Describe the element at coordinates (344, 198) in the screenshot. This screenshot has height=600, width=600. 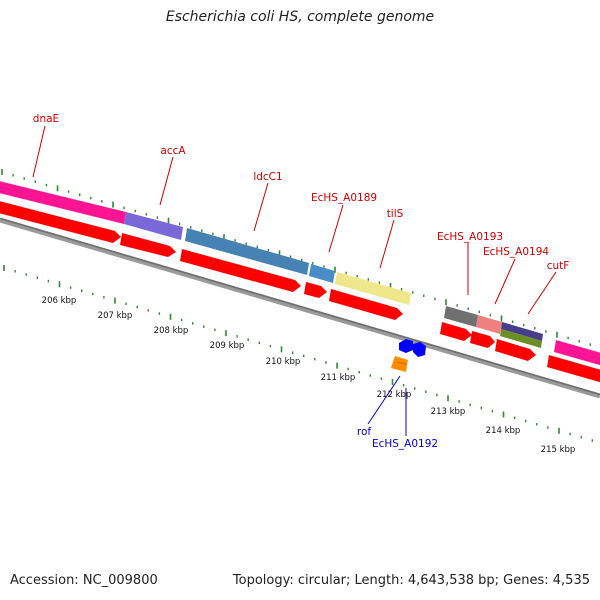
I see `gene-label-EcHS_A0189: EcHS_A0189` at that location.